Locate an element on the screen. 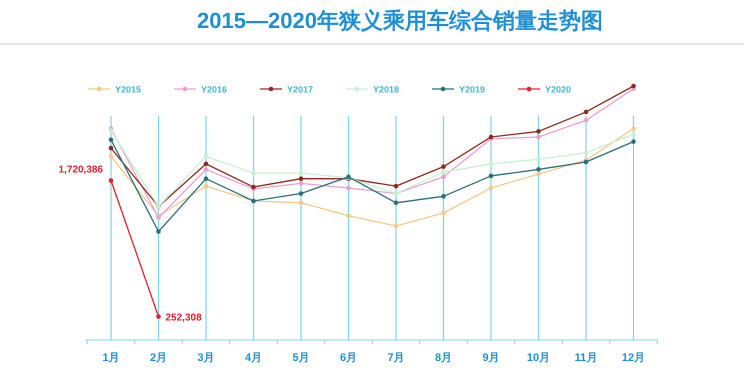  x-tick-label: 6月 is located at coordinates (349, 358).